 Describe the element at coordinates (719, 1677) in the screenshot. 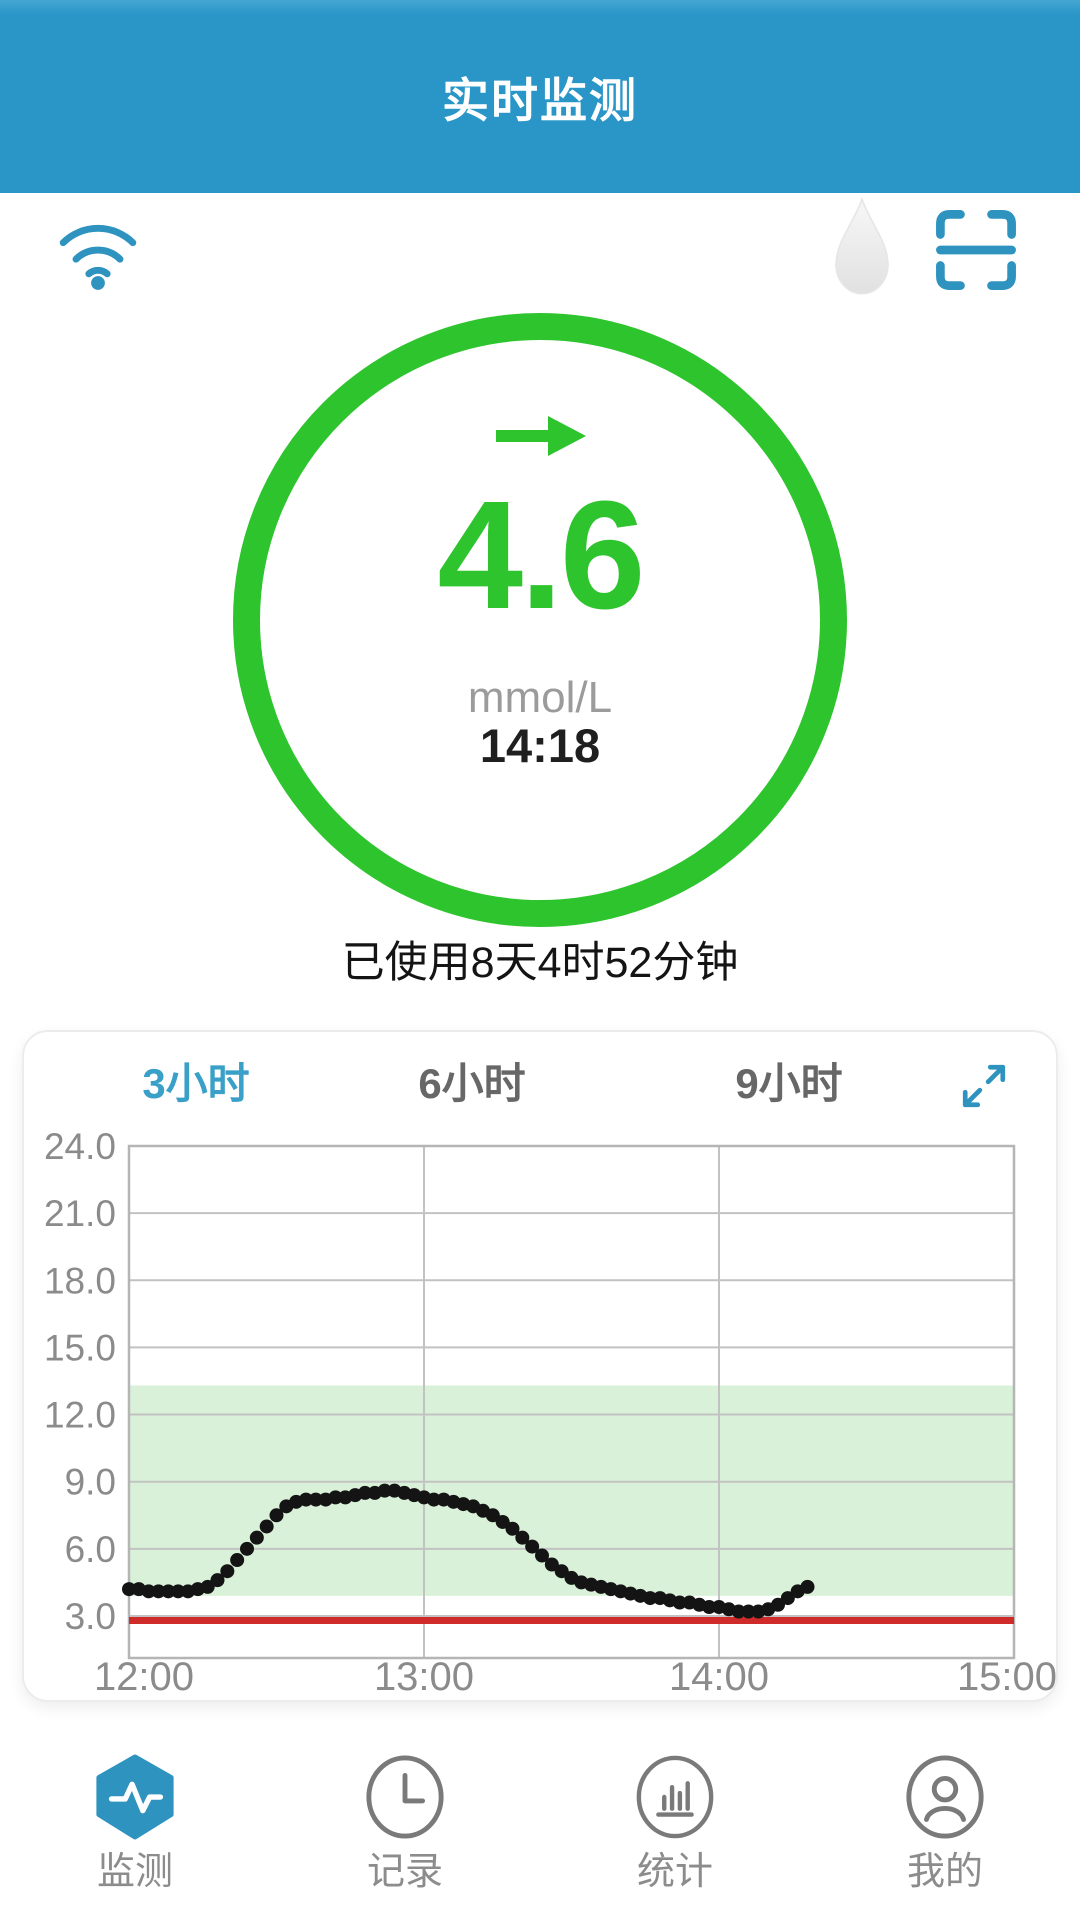

I see `svg-text: 14:00` at that location.